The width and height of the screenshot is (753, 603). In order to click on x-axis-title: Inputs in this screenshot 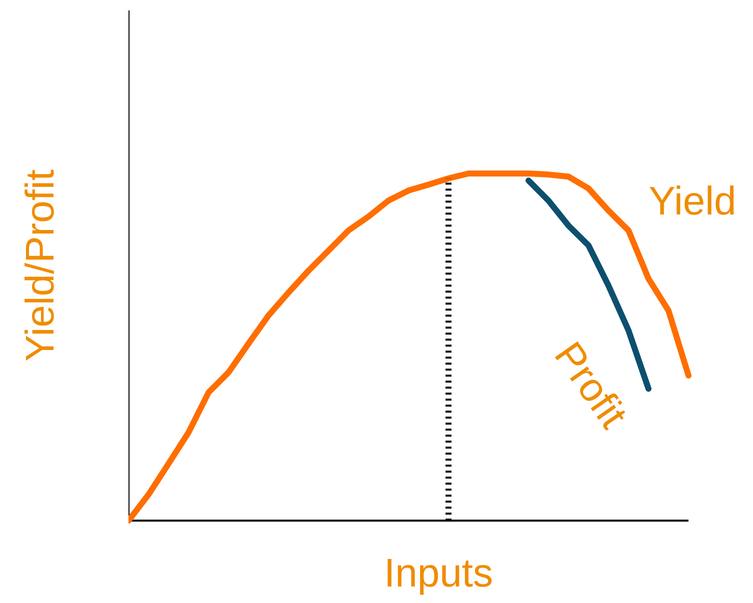, I will do `click(438, 574)`.